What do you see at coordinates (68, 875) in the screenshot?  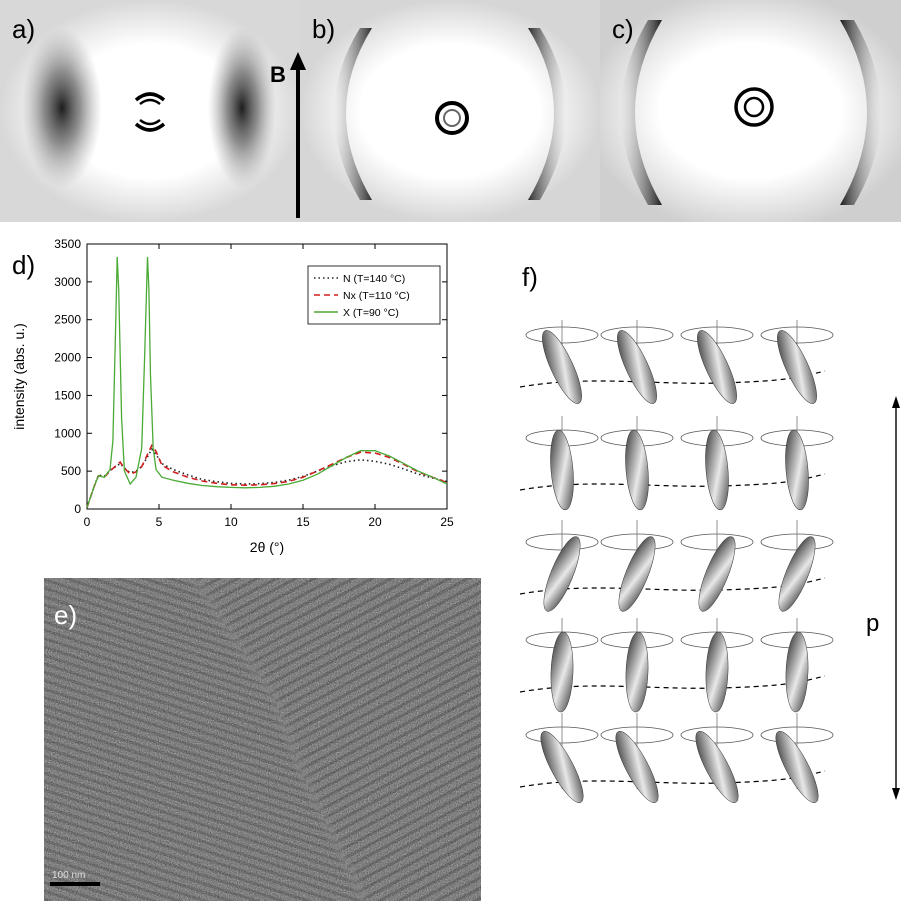 I see `scale-bar-label: 100 nm` at bounding box center [68, 875].